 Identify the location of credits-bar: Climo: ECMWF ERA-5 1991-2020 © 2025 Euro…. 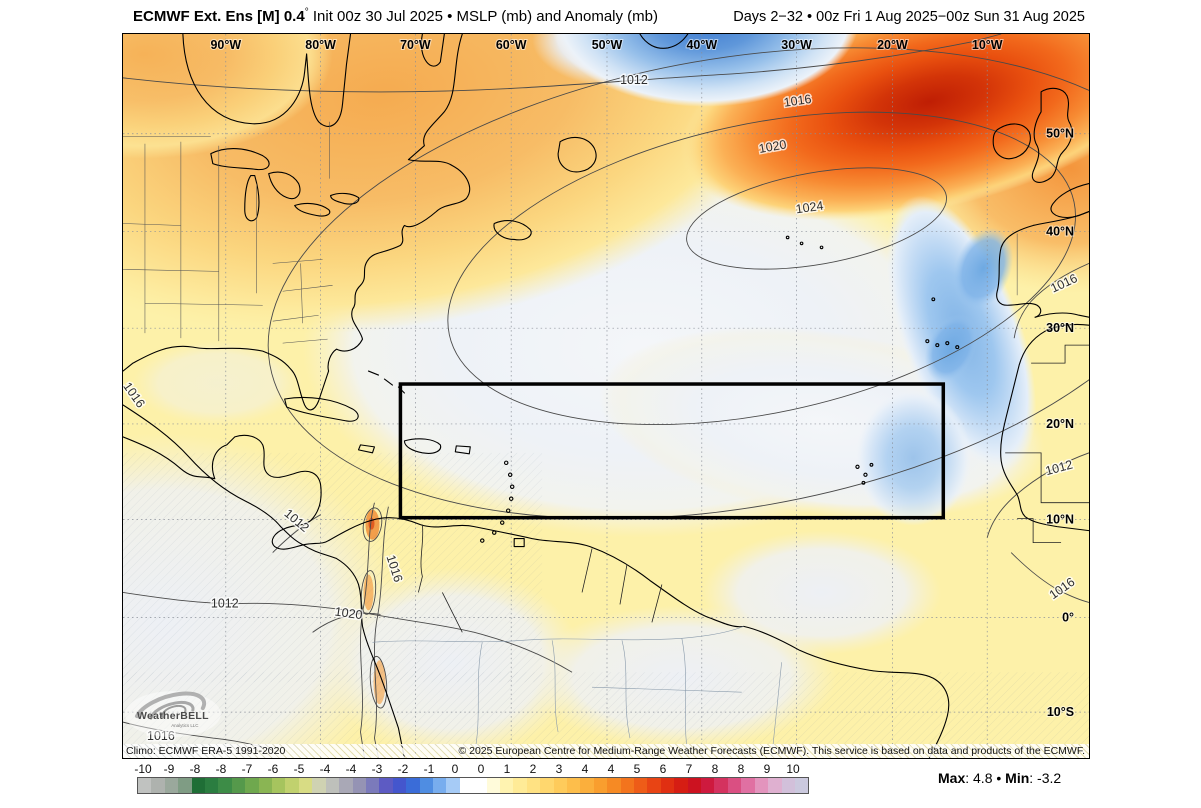
(606, 751).